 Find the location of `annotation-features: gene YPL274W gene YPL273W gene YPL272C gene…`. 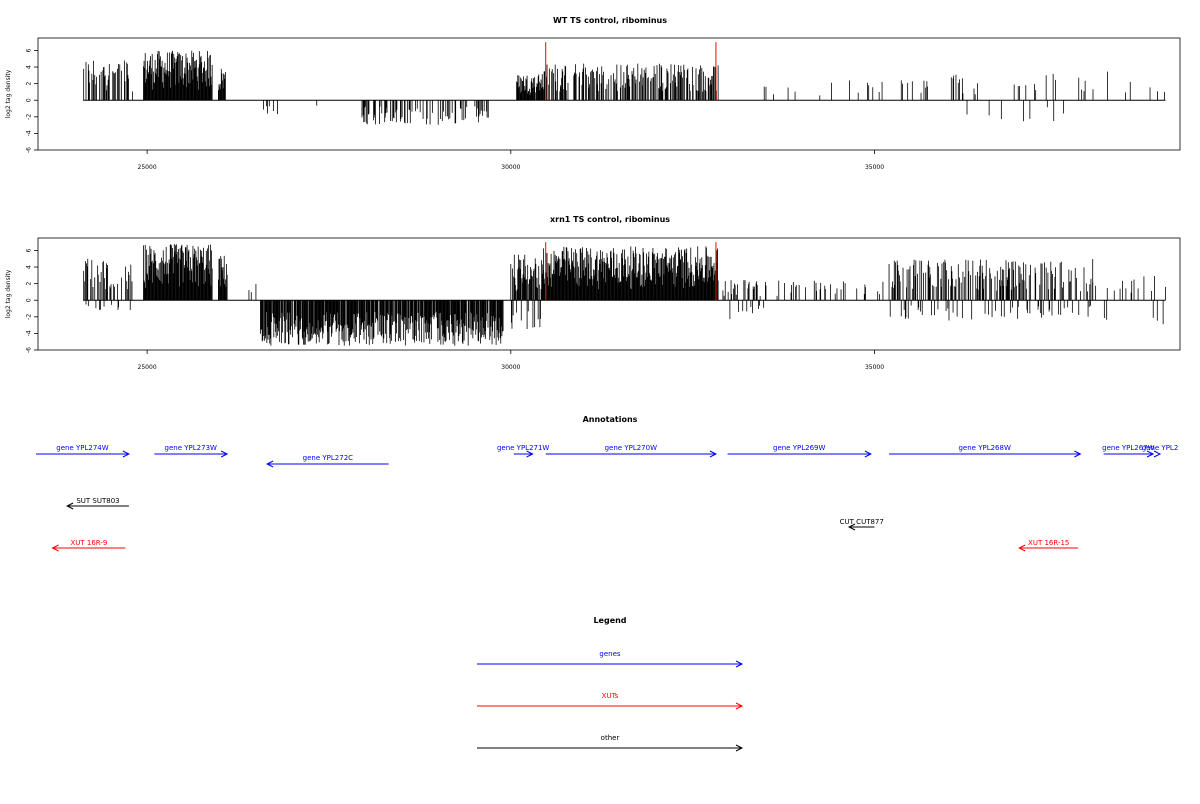

annotation-features: gene YPL274W gene YPL273W gene YPL272C gene… is located at coordinates (607, 498).